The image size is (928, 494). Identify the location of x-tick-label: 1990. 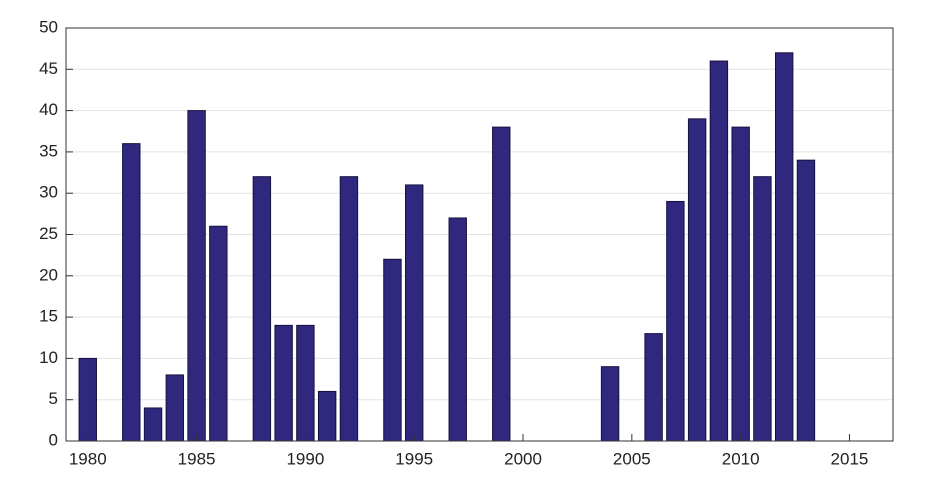
(305, 458).